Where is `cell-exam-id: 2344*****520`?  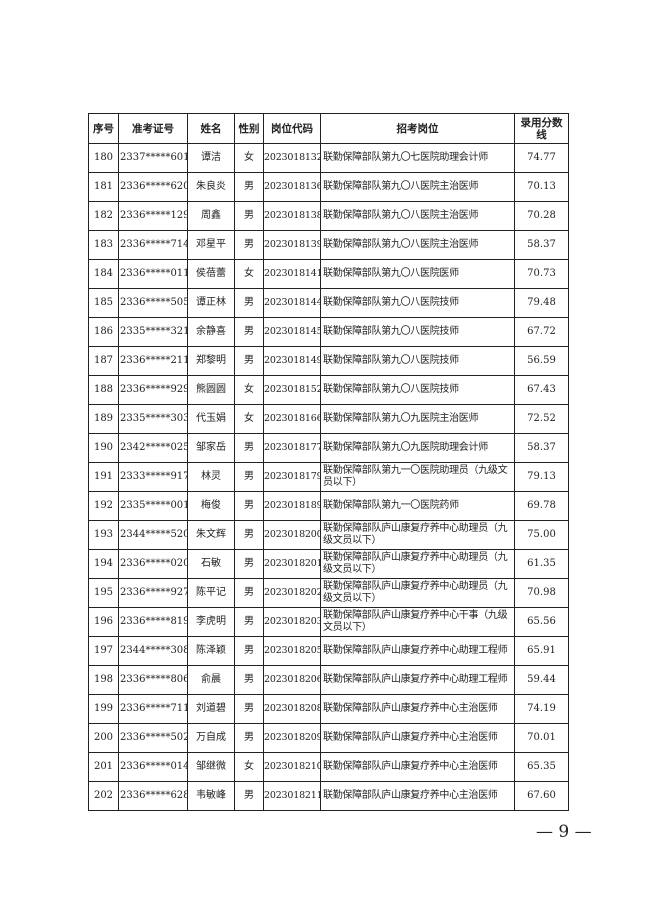 cell-exam-id: 2344*****520 is located at coordinates (153, 535).